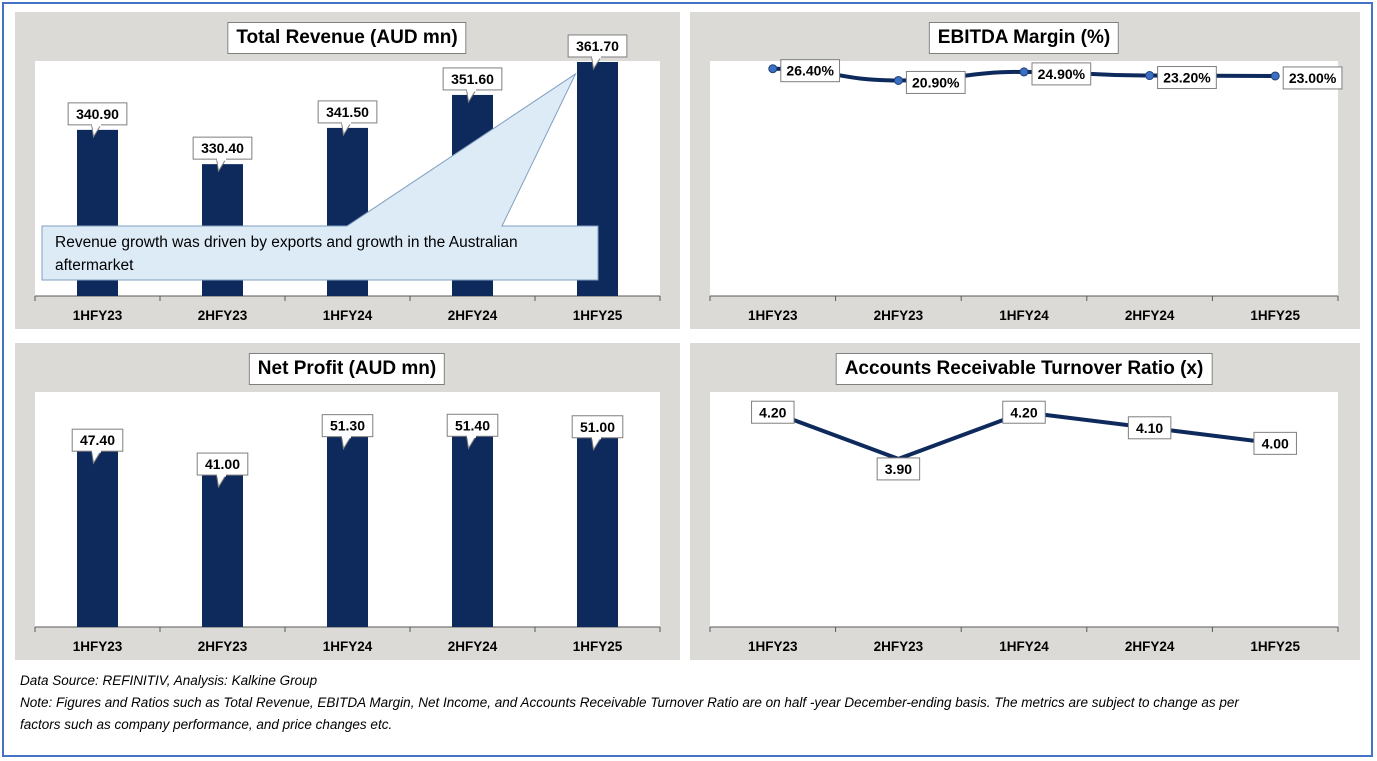 The width and height of the screenshot is (1377, 761). I want to click on ebitda-data-label-group: 20.90%, so click(935, 82).